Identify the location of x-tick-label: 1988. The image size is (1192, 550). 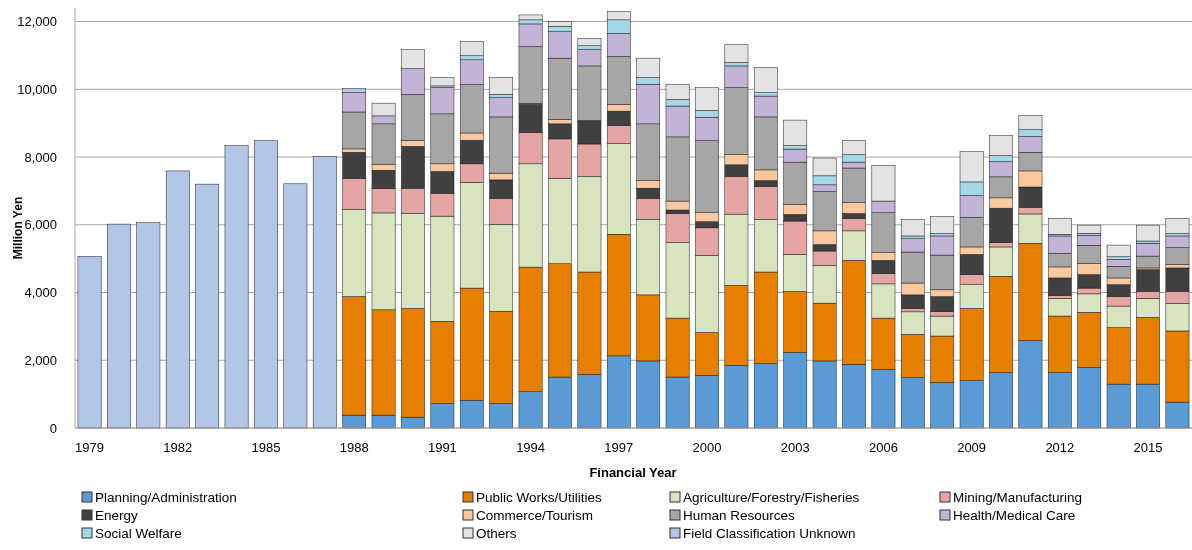
(354, 447).